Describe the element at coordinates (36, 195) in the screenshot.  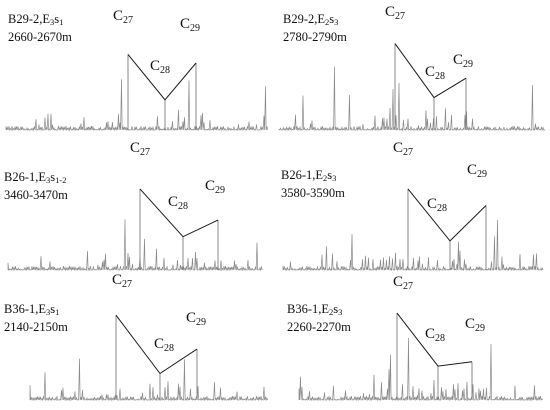
I see `depth-range: 3460-3470m` at that location.